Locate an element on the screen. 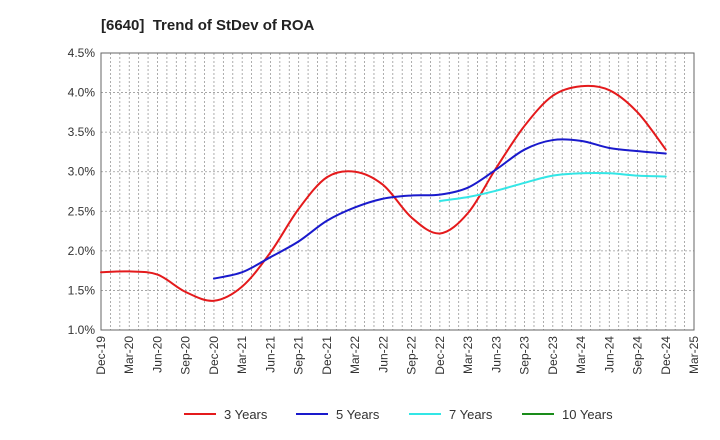 This screenshot has height=440, width=720. series-line-7-years is located at coordinates (552, 187).